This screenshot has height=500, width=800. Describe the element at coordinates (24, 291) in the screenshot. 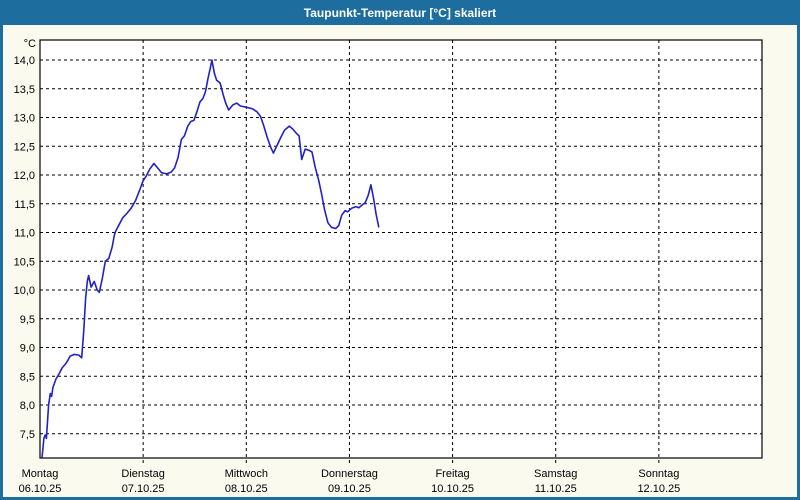

I see `y-tick-label: 10,0` at that location.